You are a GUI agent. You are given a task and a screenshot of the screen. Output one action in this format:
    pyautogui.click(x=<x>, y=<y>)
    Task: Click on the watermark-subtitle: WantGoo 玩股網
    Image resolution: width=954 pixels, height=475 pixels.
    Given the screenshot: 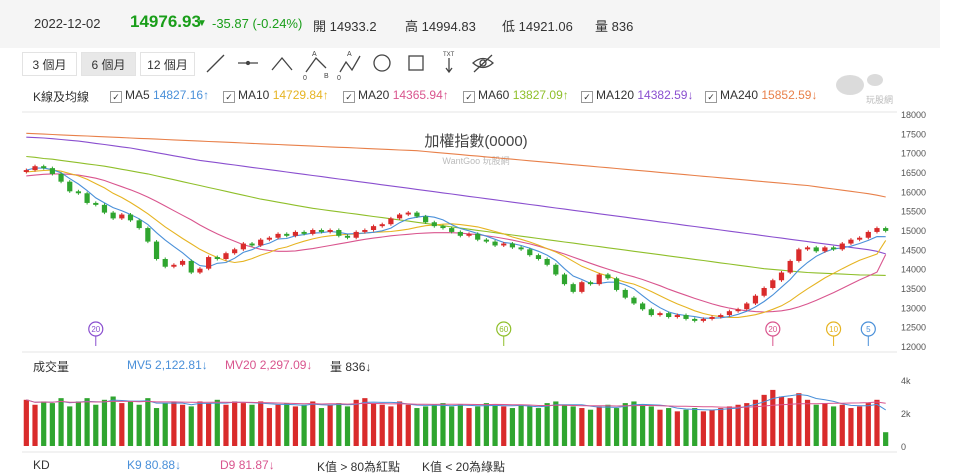 What is the action you would take?
    pyautogui.click(x=475, y=160)
    